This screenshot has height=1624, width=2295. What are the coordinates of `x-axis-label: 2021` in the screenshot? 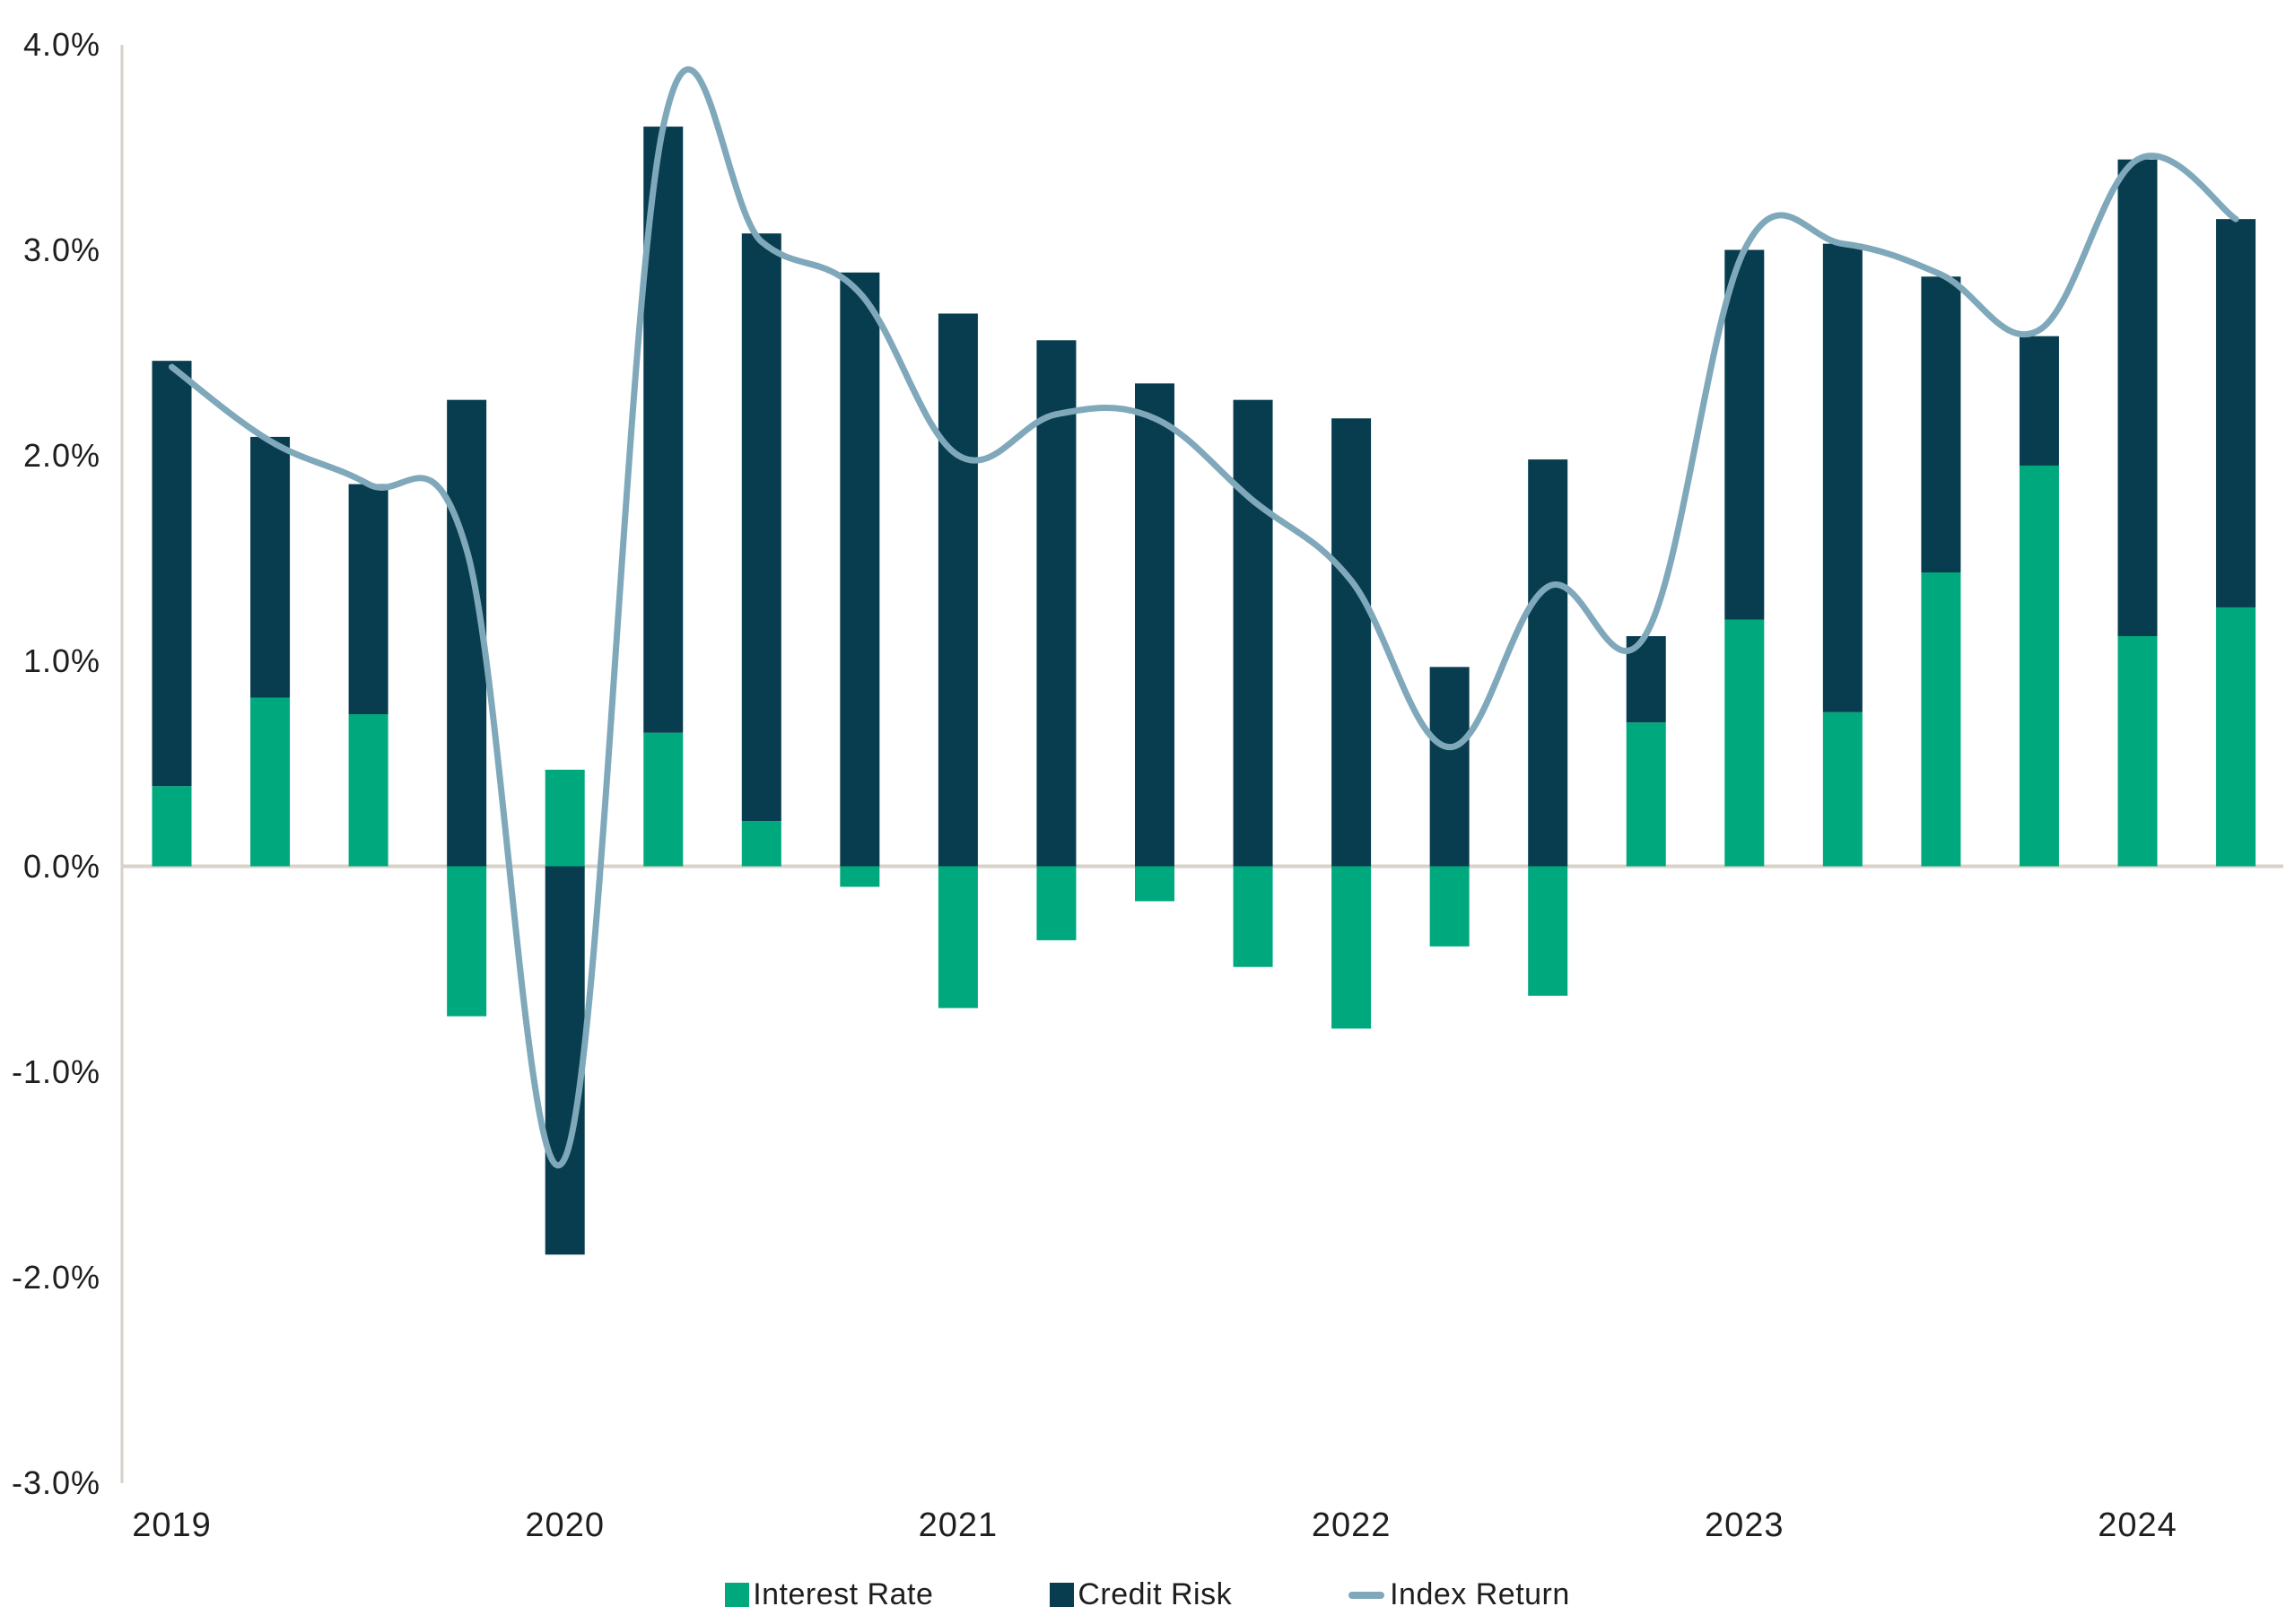 It's located at (959, 1525).